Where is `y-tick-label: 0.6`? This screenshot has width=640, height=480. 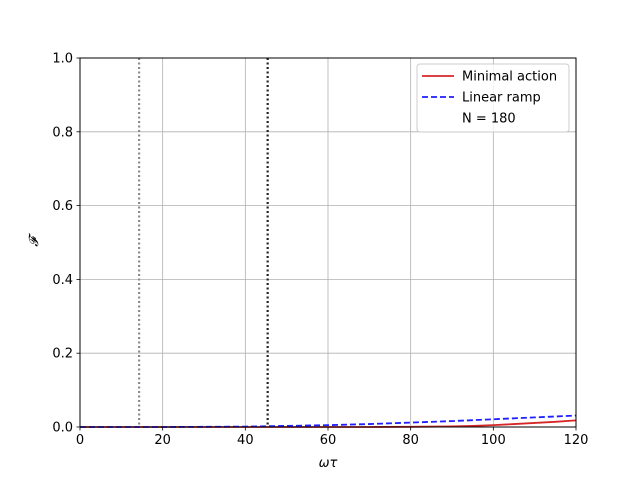
y-tick-label: 0.6 is located at coordinates (62, 206).